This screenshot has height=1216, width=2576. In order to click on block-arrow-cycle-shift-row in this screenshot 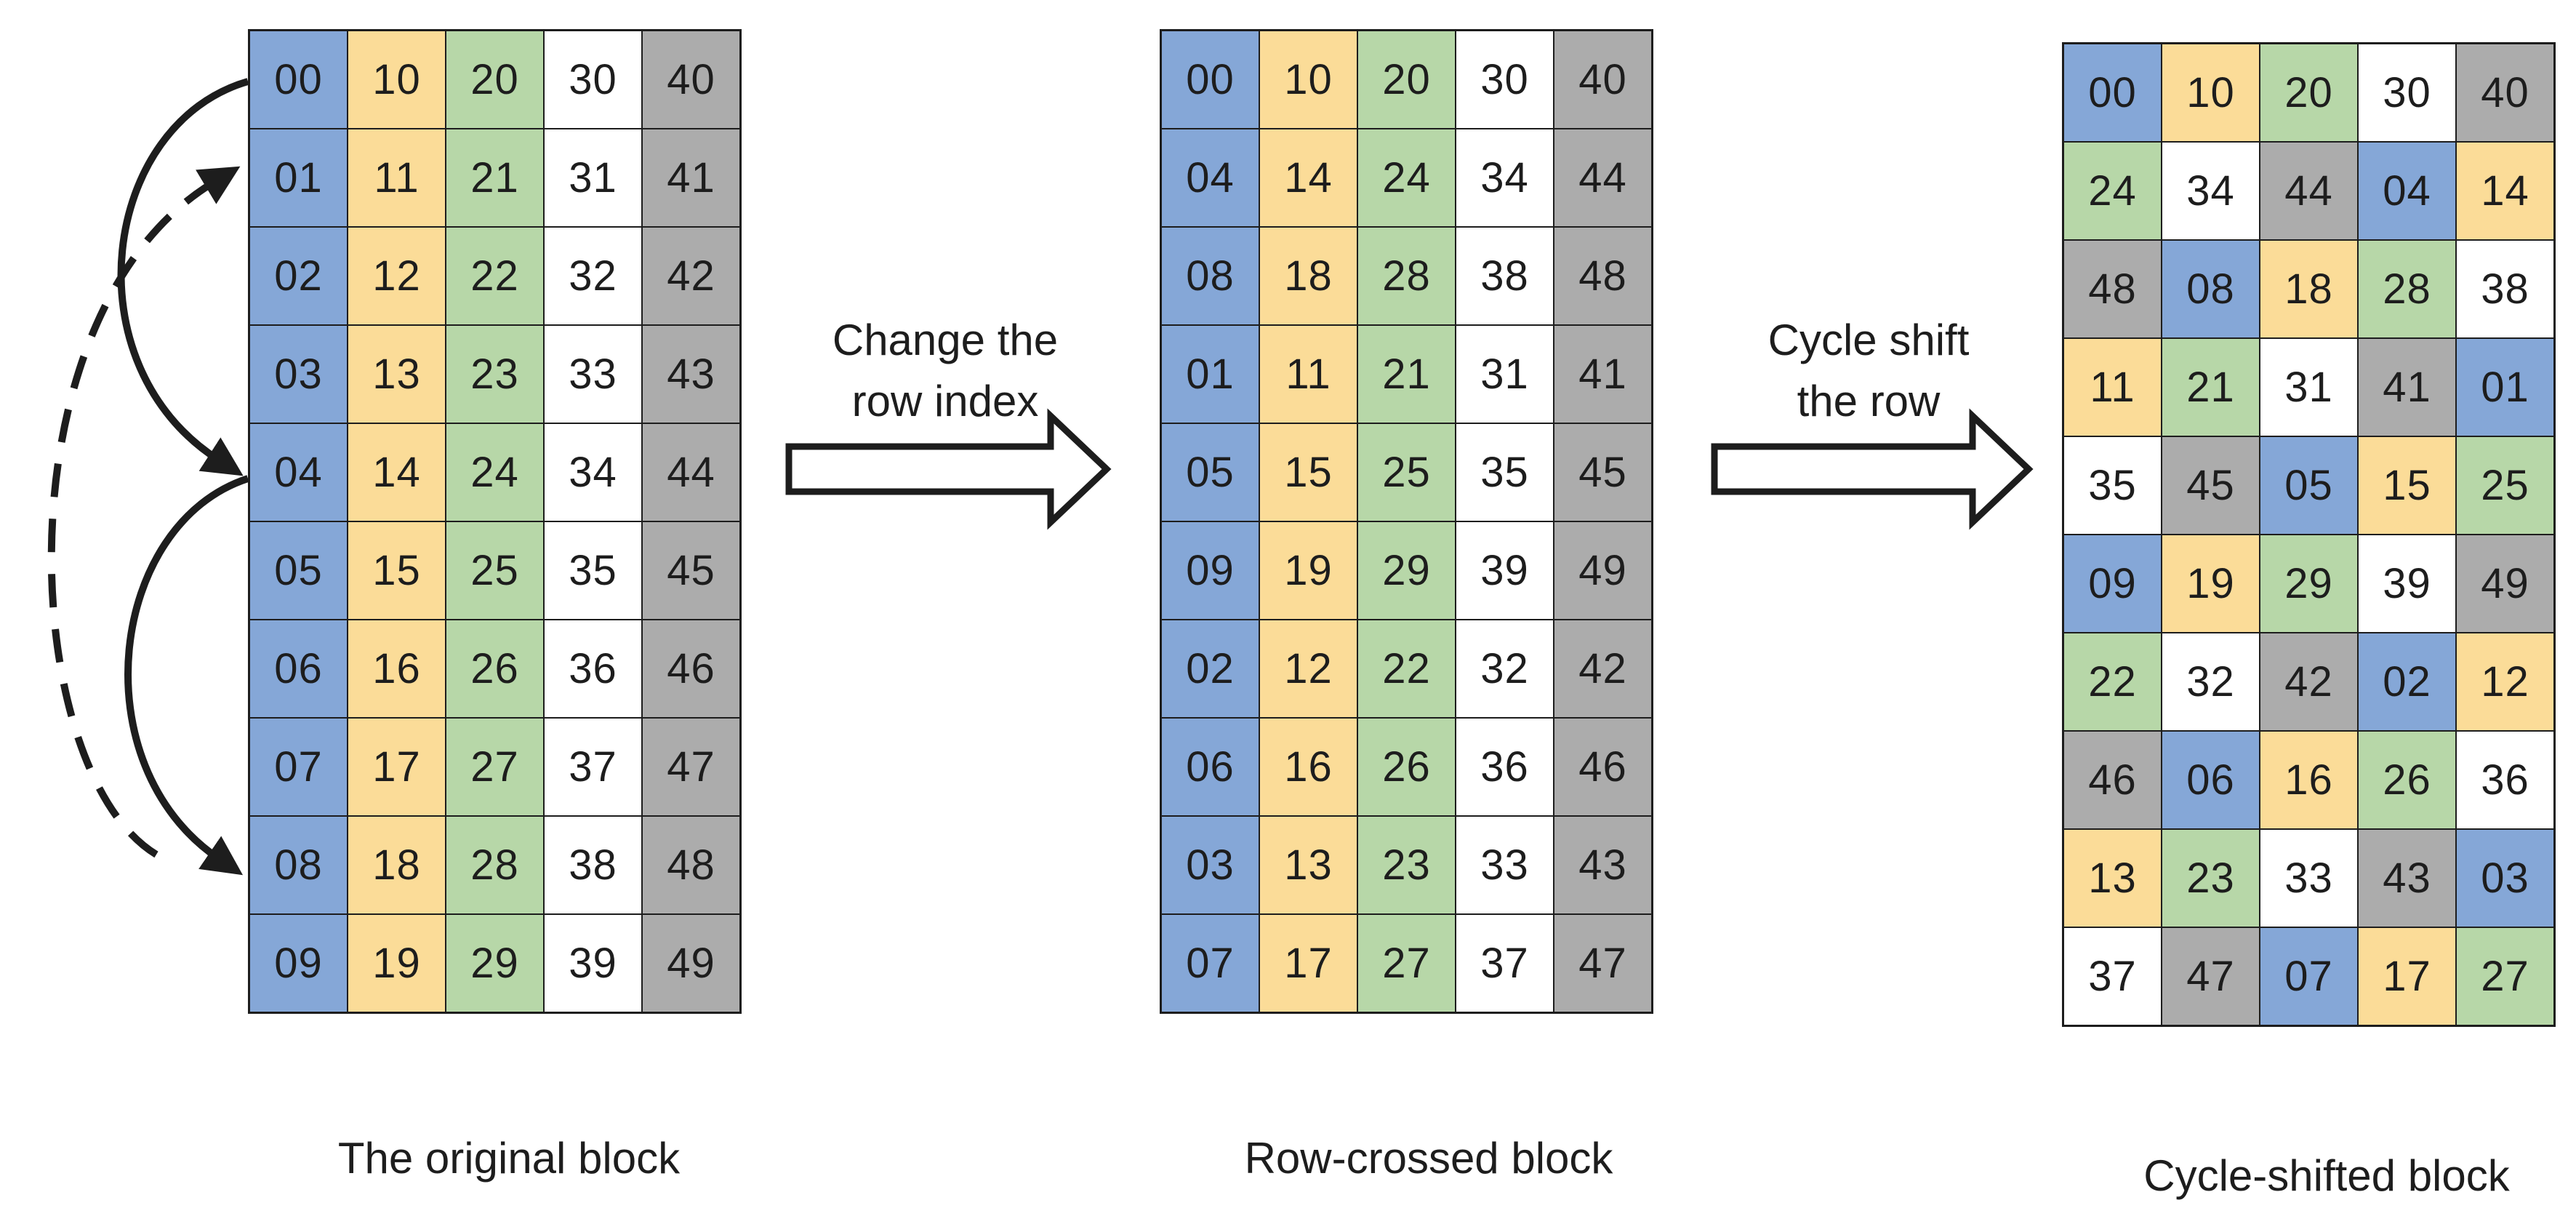, I will do `click(1873, 469)`.